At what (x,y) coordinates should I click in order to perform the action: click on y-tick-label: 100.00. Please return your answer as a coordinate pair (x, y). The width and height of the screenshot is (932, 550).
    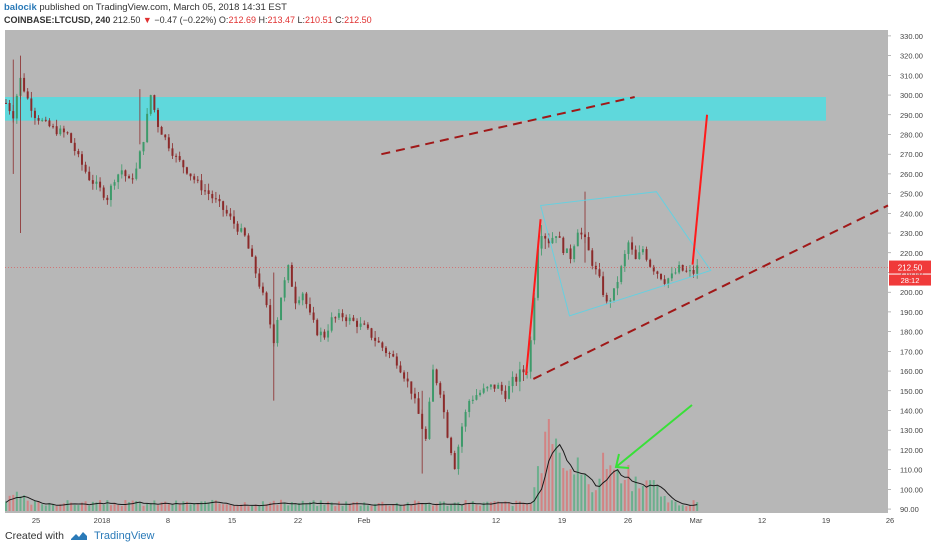
    Looking at the image, I should click on (911, 489).